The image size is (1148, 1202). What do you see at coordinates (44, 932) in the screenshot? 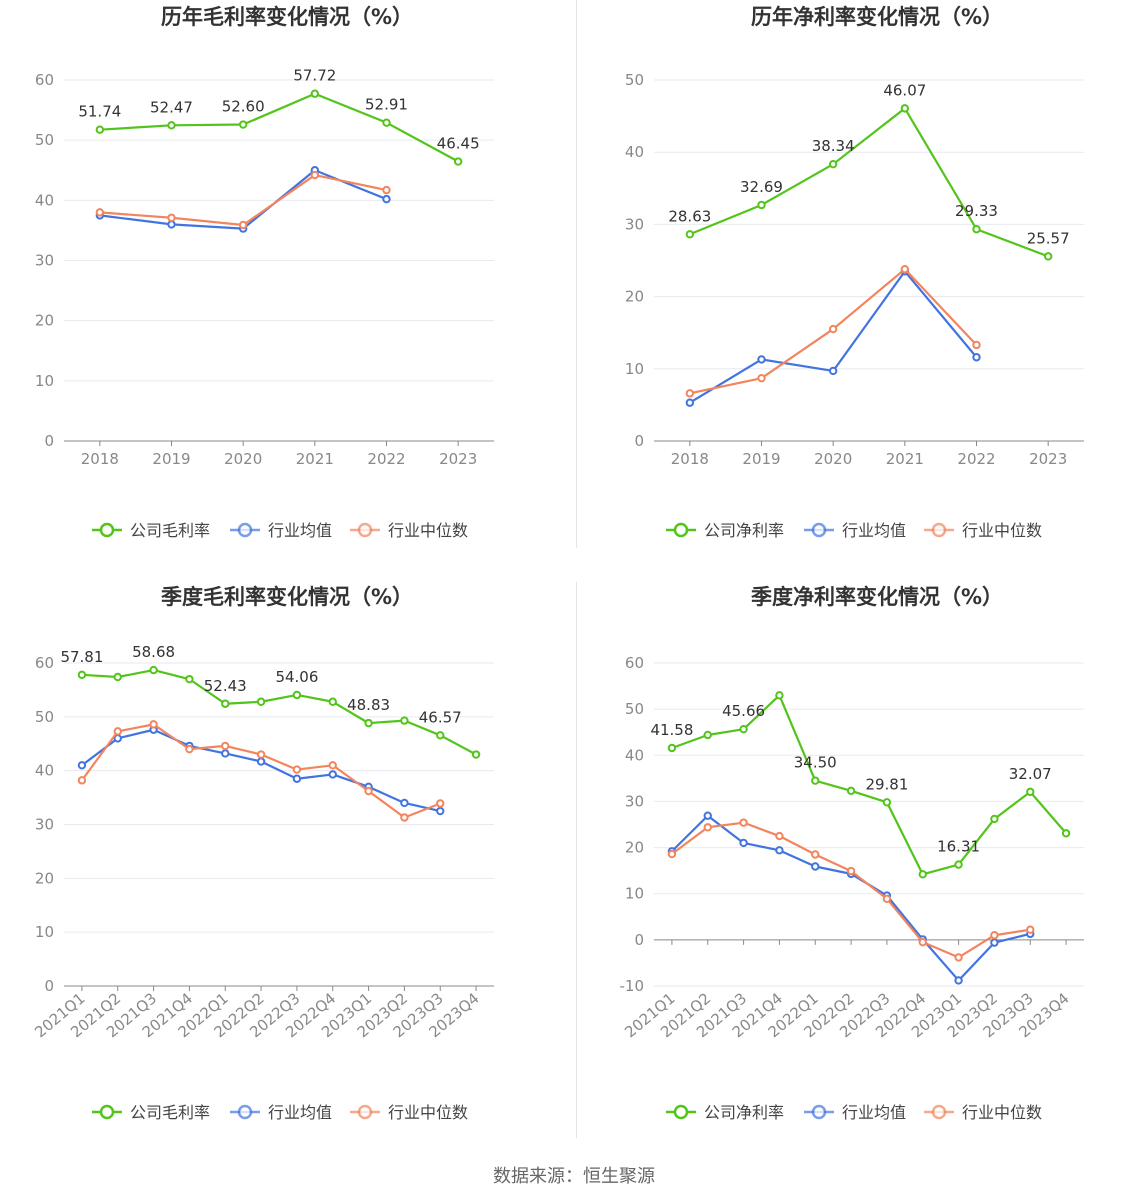
I see `y-tick-label: 10` at bounding box center [44, 932].